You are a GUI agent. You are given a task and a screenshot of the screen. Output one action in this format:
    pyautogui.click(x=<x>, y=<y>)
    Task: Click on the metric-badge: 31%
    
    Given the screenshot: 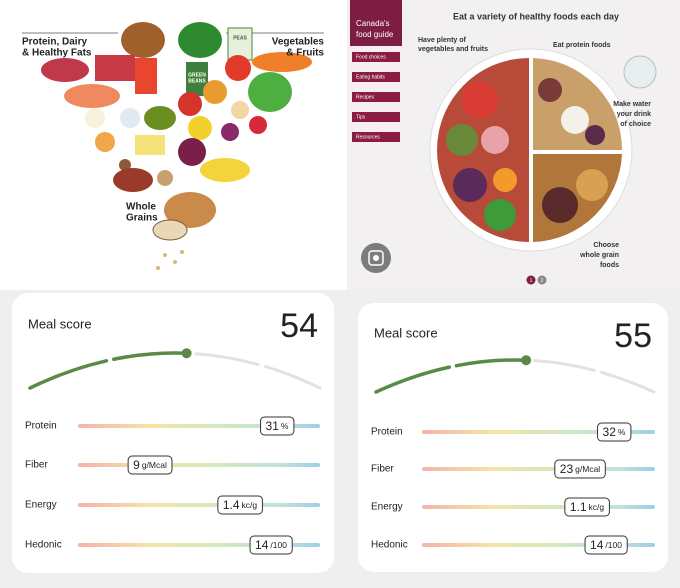 What is the action you would take?
    pyautogui.click(x=277, y=426)
    